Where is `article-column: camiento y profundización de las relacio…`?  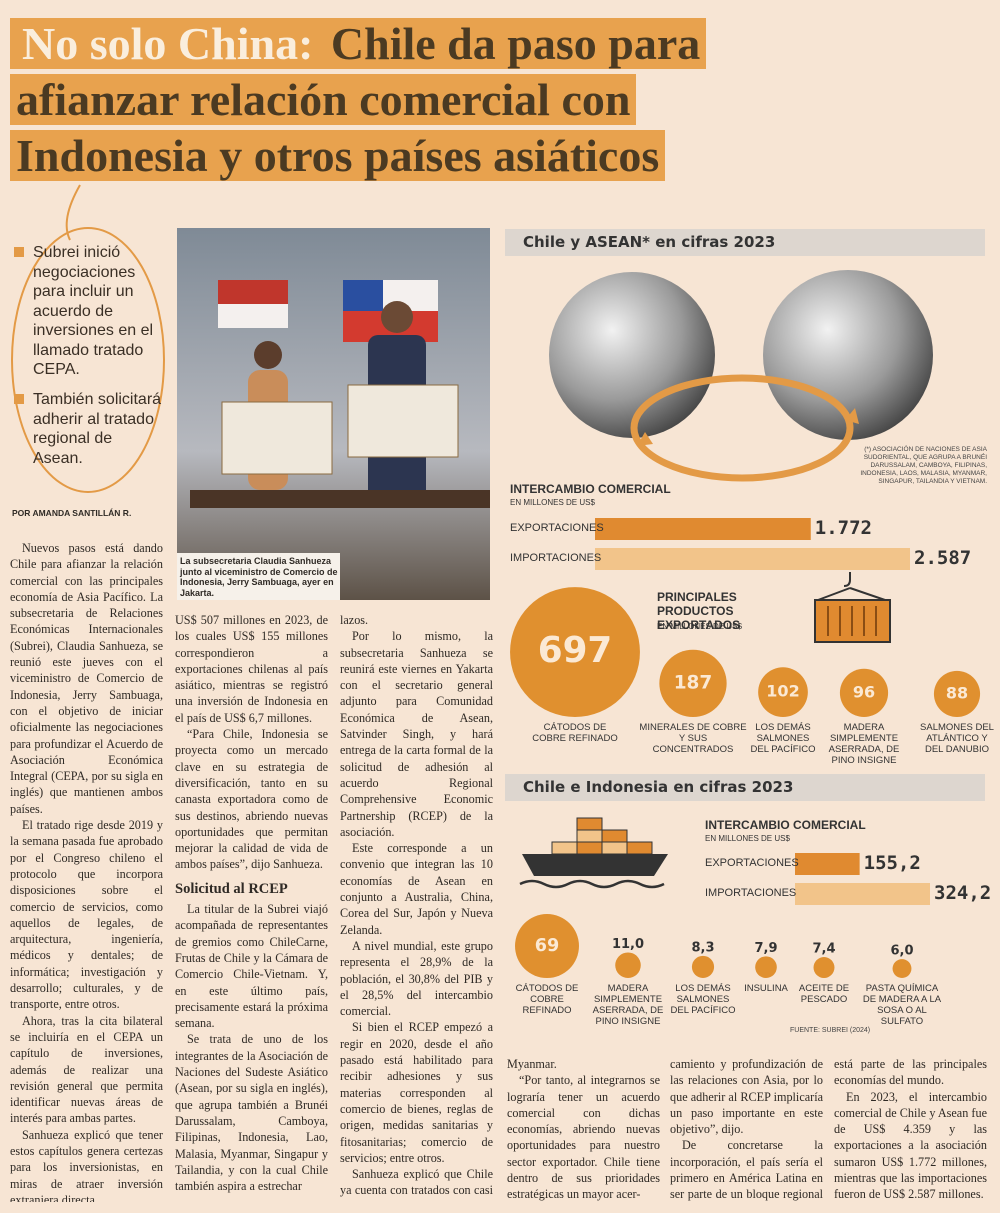 article-column: camiento y profundización de las relacio… is located at coordinates (746, 1131).